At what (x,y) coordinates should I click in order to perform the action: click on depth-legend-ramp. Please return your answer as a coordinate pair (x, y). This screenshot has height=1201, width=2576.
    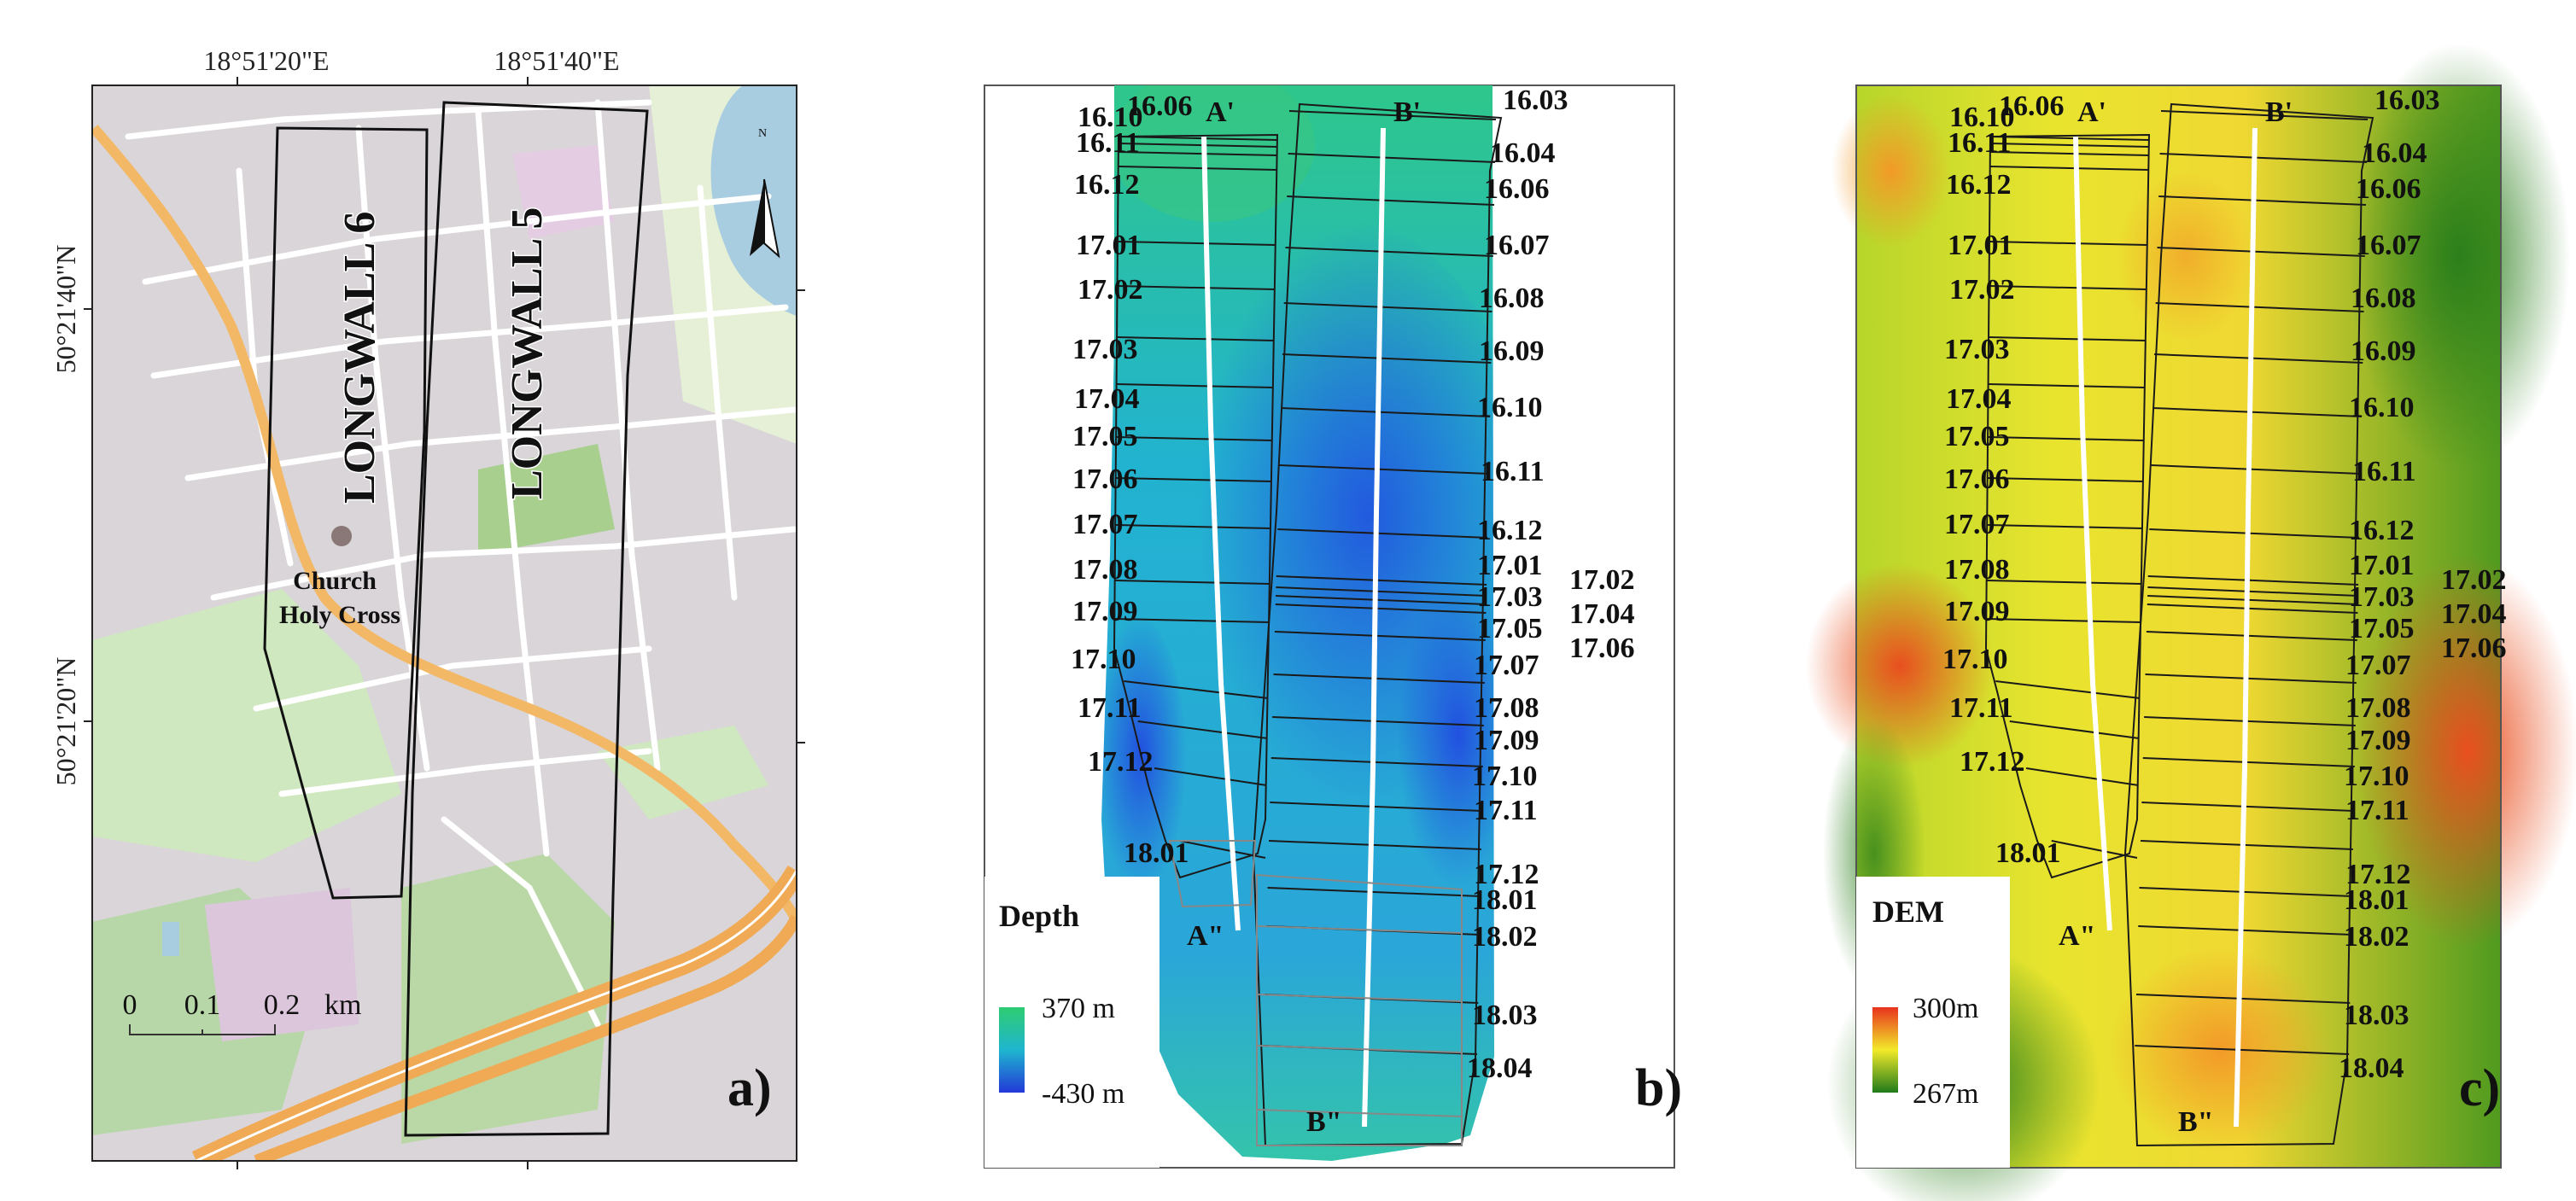
    Looking at the image, I should click on (1012, 1050).